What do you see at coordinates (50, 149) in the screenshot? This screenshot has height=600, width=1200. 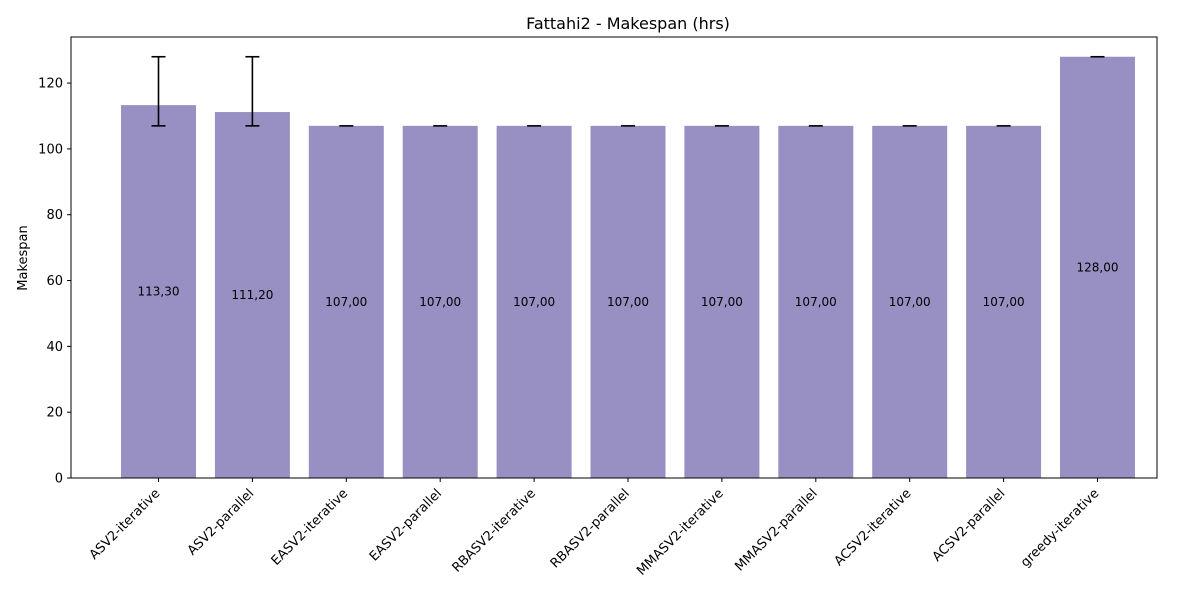 I see `y-tick-label: 100` at bounding box center [50, 149].